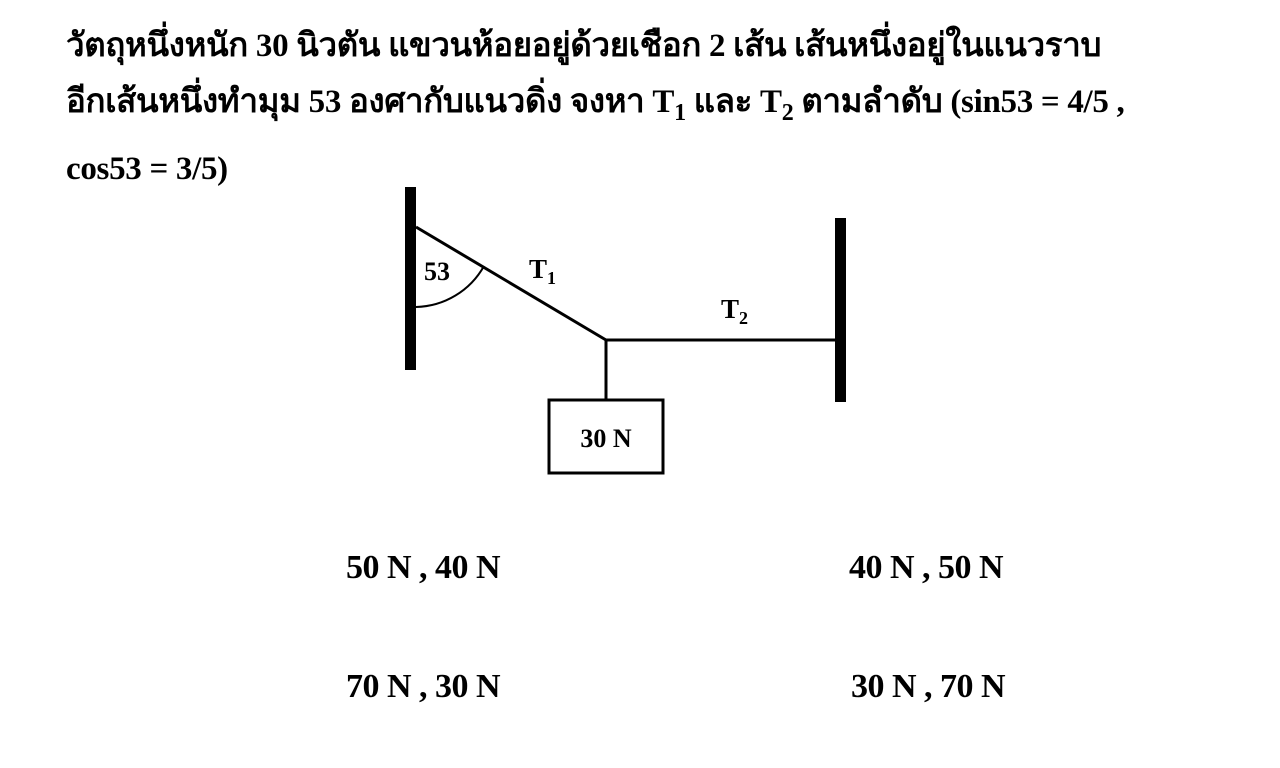  Describe the element at coordinates (730, 309) in the screenshot. I see `t2-label-letter: T` at that location.